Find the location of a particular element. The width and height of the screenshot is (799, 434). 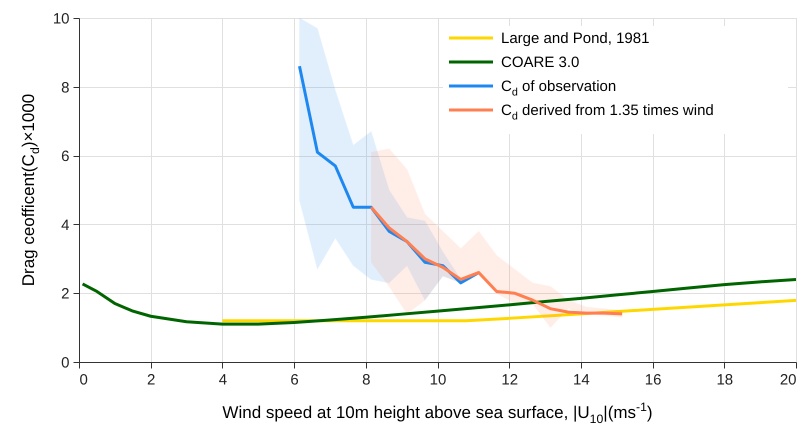

y-tick-label: 6 is located at coordinates (65, 157).